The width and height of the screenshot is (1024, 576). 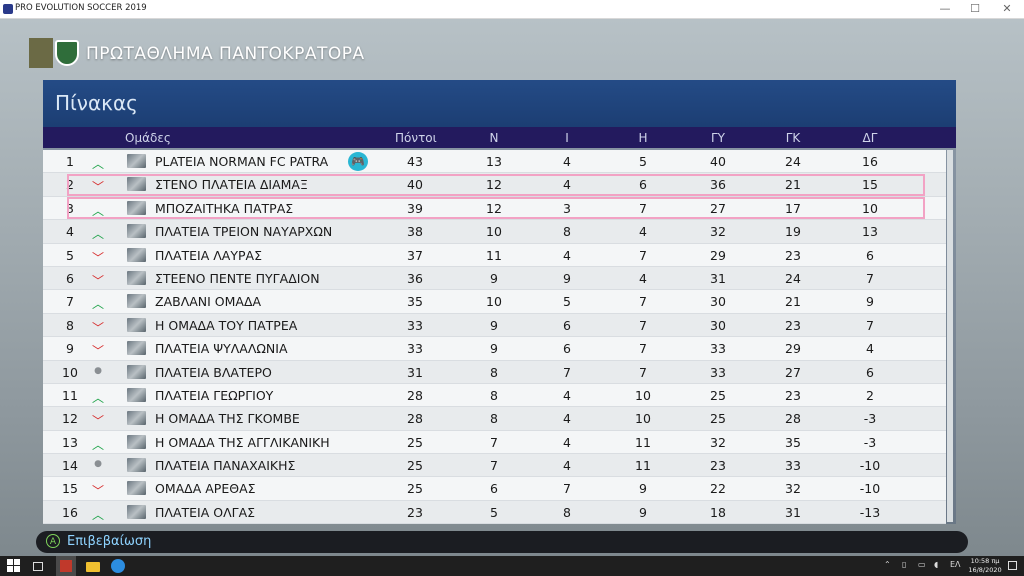 What do you see at coordinates (643, 185) in the screenshot?
I see `losses-cell: 6` at bounding box center [643, 185].